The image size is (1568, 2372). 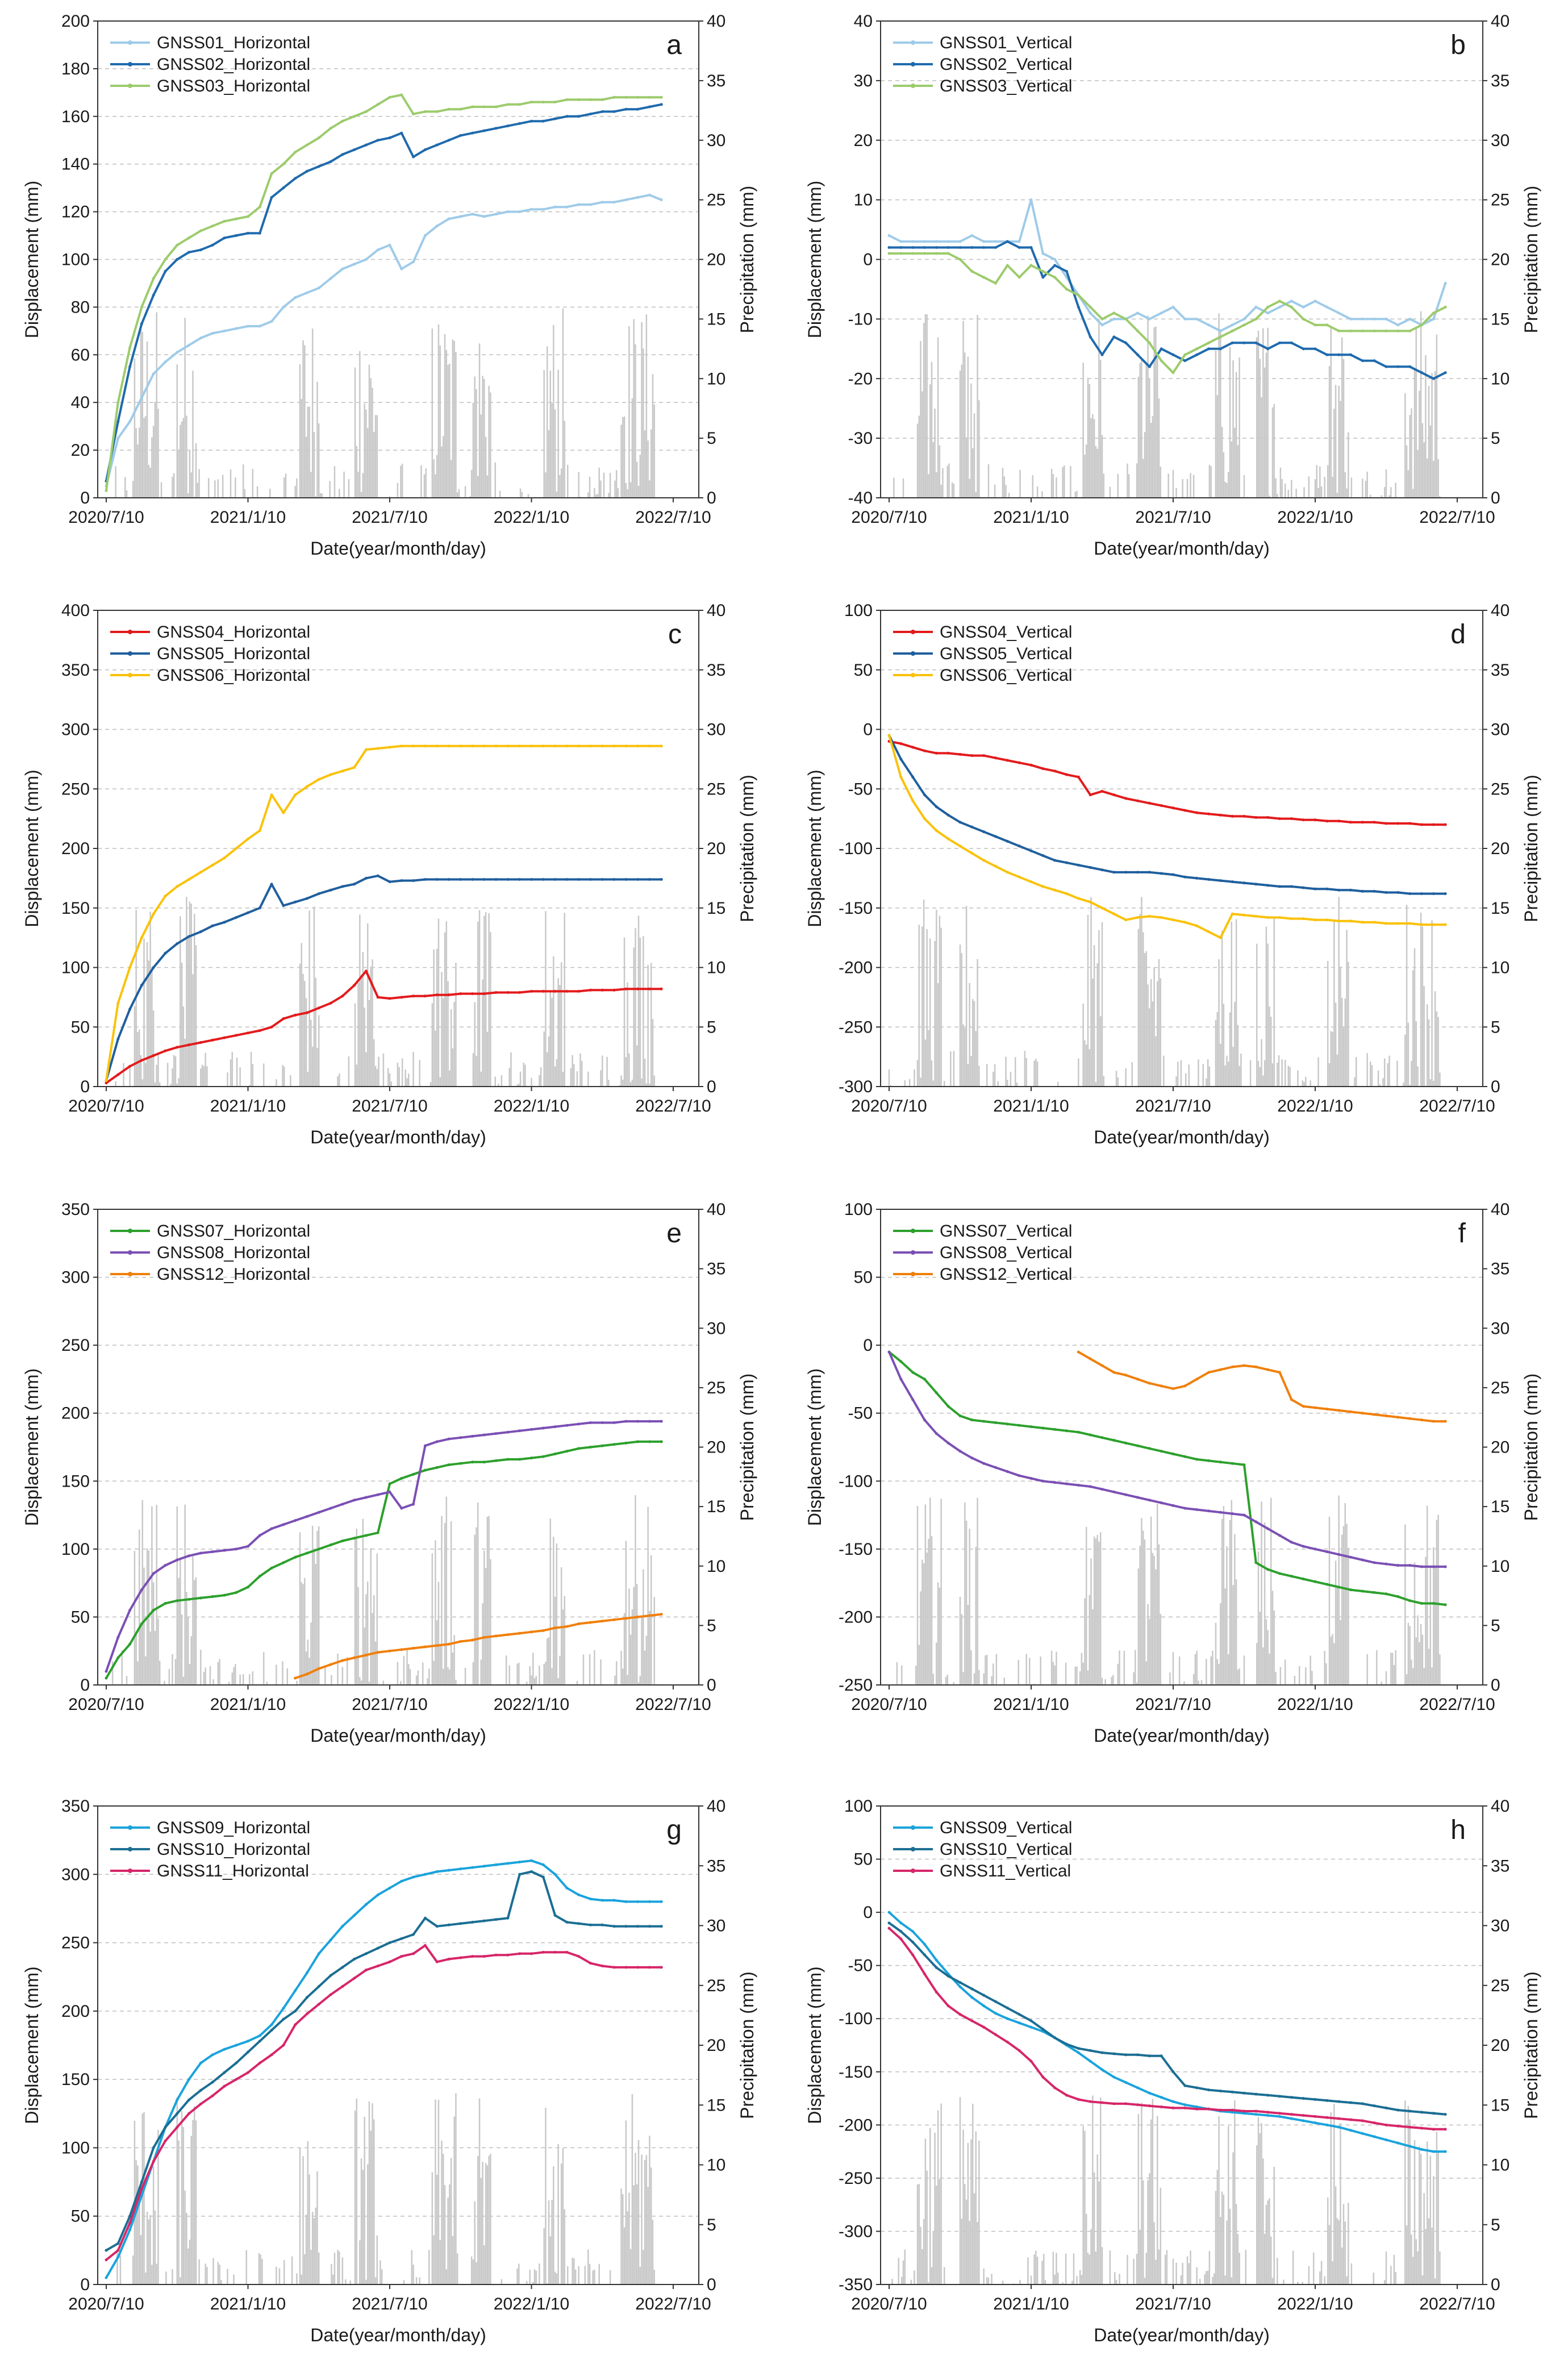 What do you see at coordinates (383, 292) in the screenshot?
I see `series-line-GNSS02_Horizontal` at bounding box center [383, 292].